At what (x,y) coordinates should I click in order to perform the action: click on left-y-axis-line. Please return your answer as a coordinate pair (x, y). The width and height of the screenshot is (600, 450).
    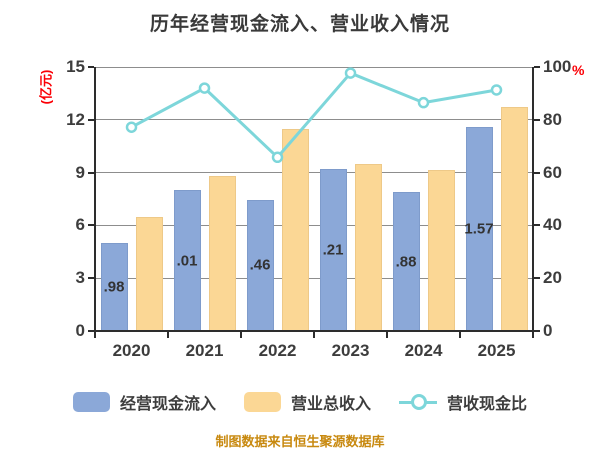
    Looking at the image, I should click on (95, 199).